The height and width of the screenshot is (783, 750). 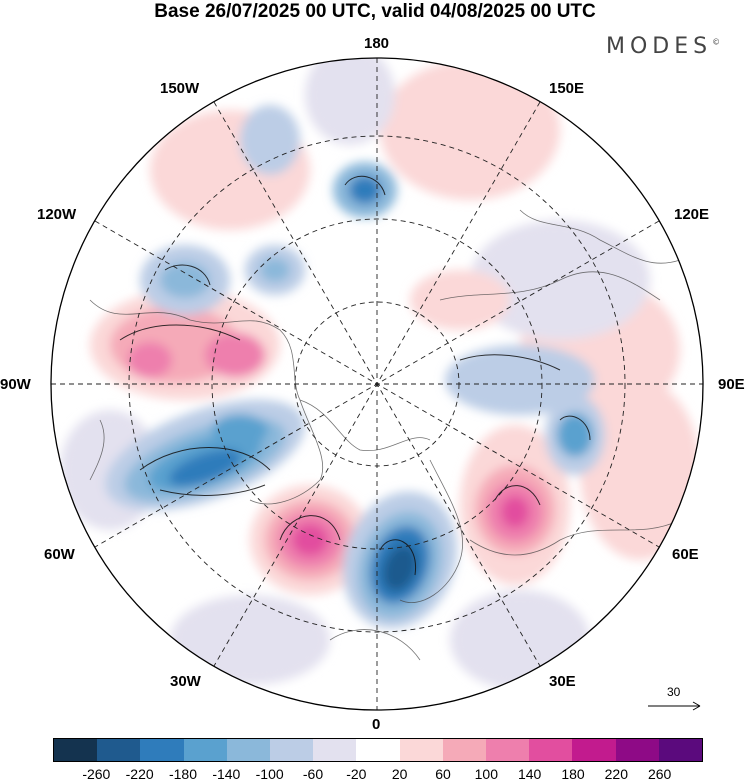 What do you see at coordinates (692, 214) in the screenshot?
I see `label-120e: 120E` at bounding box center [692, 214].